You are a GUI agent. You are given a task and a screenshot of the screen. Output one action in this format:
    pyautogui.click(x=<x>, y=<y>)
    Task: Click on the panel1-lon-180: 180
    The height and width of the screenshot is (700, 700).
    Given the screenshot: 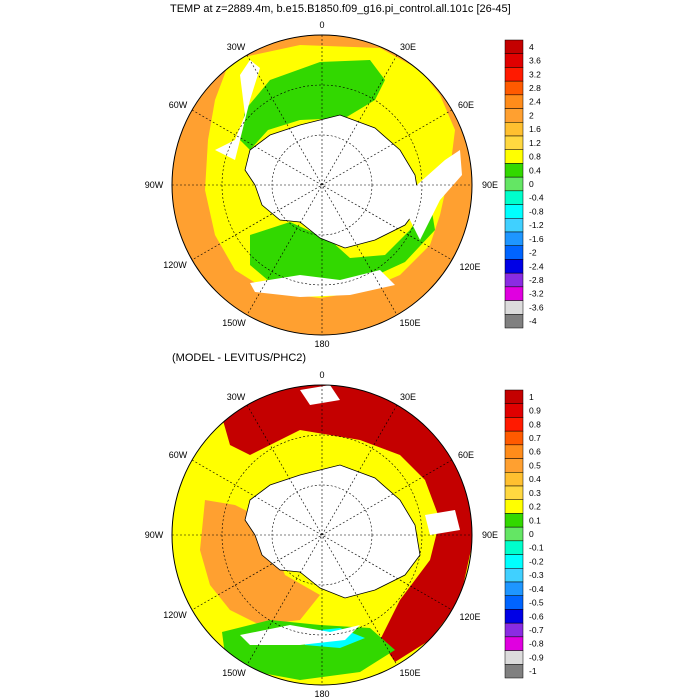 What is the action you would take?
    pyautogui.click(x=321, y=344)
    